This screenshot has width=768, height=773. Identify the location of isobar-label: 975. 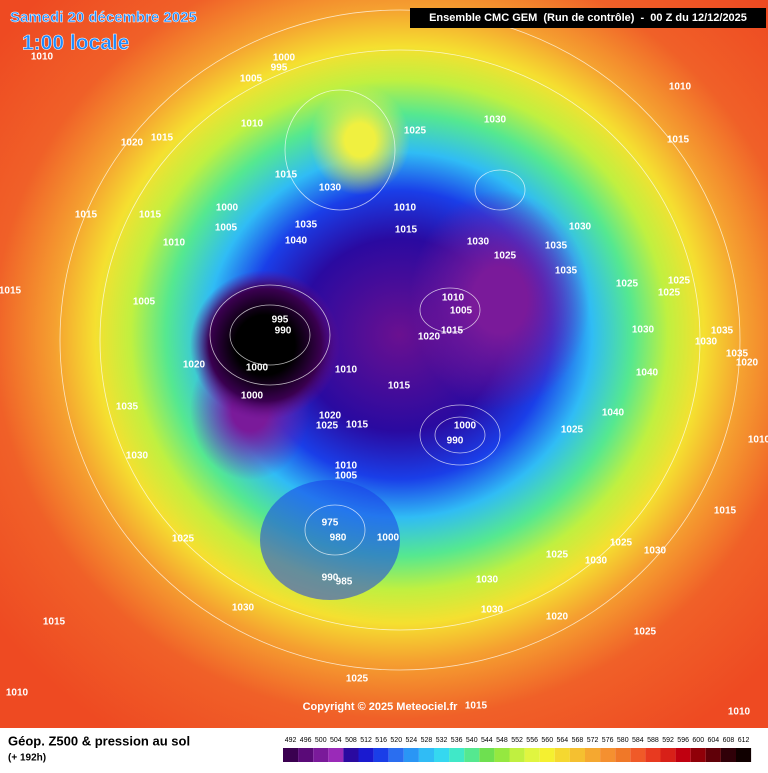
(330, 523).